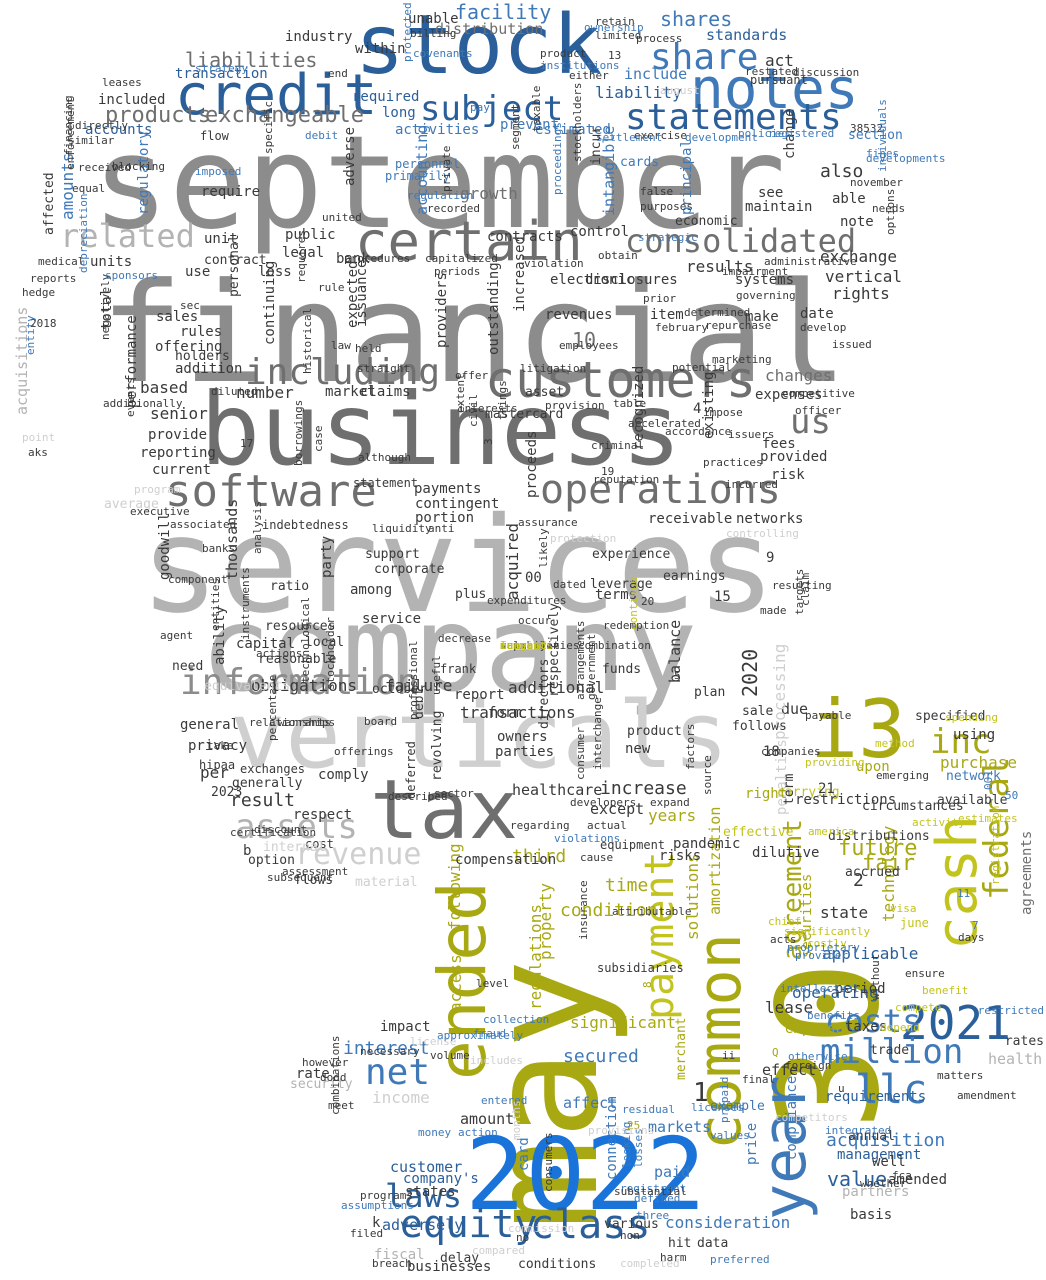  I want to click on word-cloud-word: healthcare, so click(557, 790).